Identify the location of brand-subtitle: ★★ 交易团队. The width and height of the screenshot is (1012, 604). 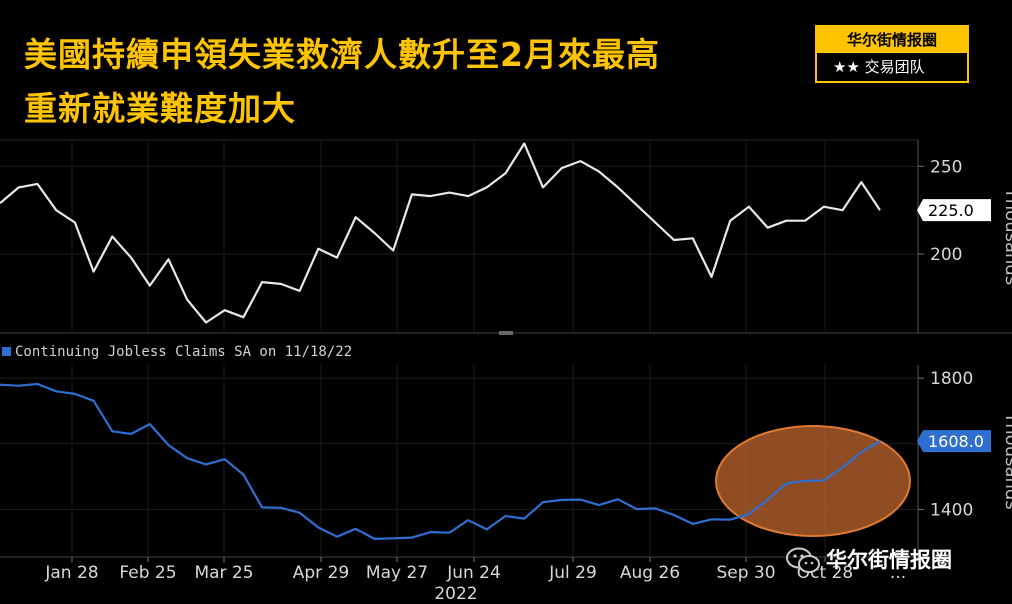
(879, 67).